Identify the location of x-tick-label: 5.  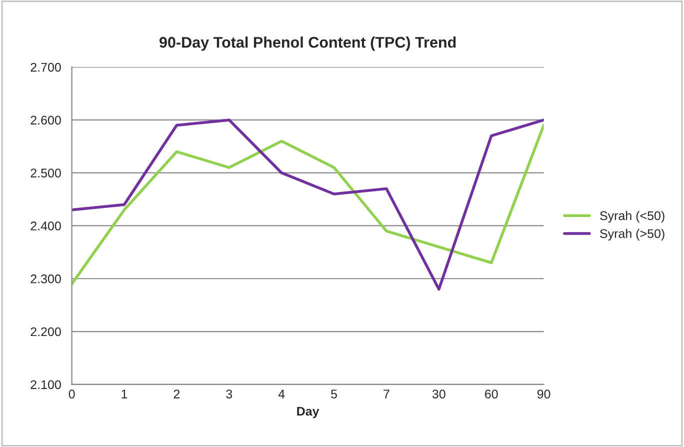
(334, 394).